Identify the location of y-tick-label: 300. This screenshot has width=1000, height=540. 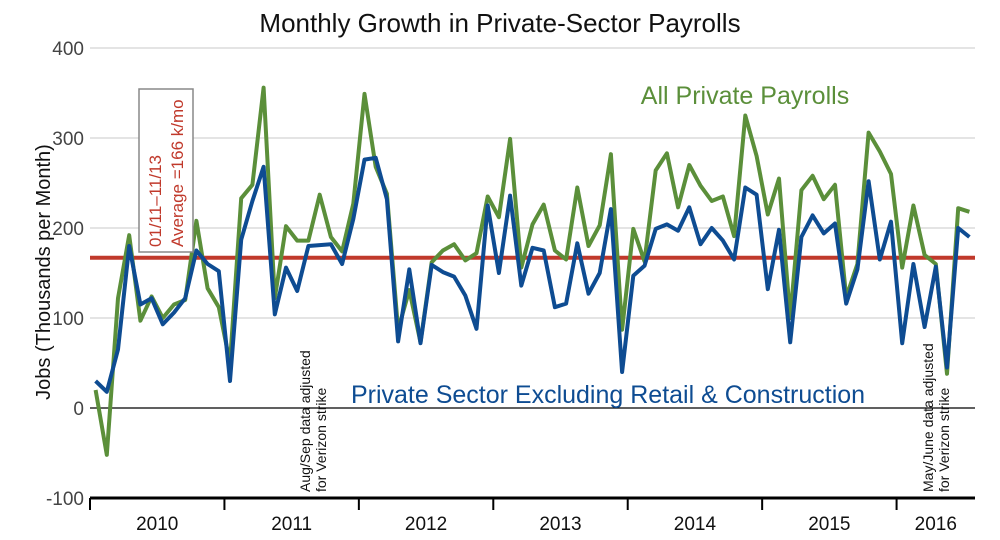
(68, 139).